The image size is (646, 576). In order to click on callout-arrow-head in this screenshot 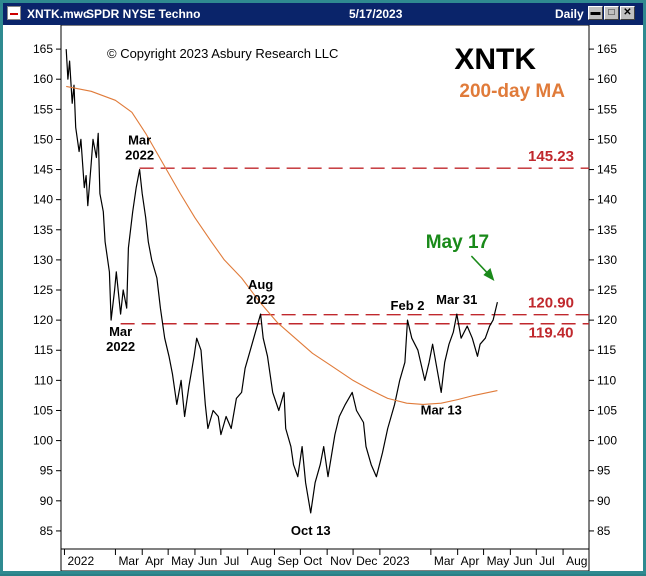, I will do `click(489, 275)`.